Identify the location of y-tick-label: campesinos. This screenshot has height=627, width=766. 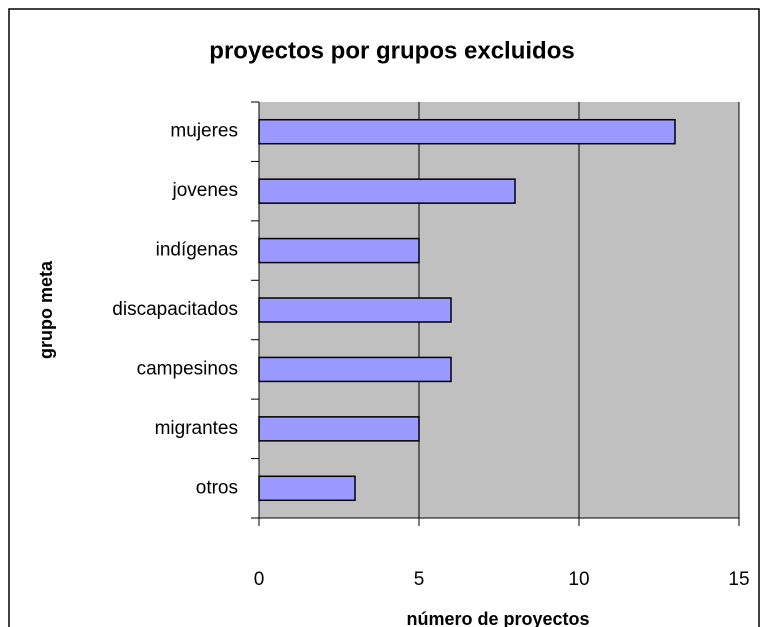
(187, 368).